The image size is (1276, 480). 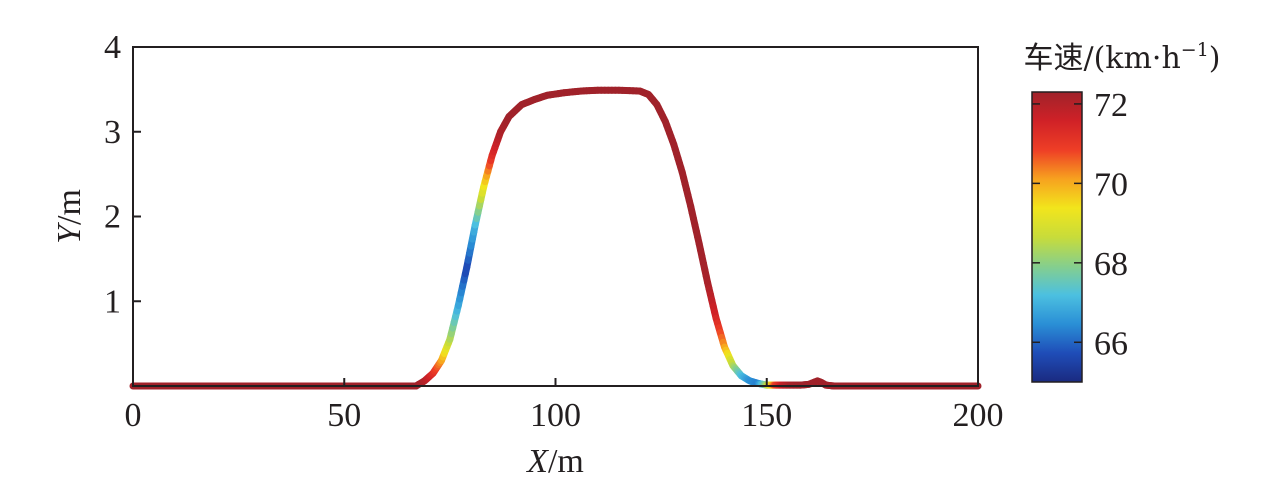 What do you see at coordinates (1111, 343) in the screenshot?
I see `colorbar-tick-label: 66` at bounding box center [1111, 343].